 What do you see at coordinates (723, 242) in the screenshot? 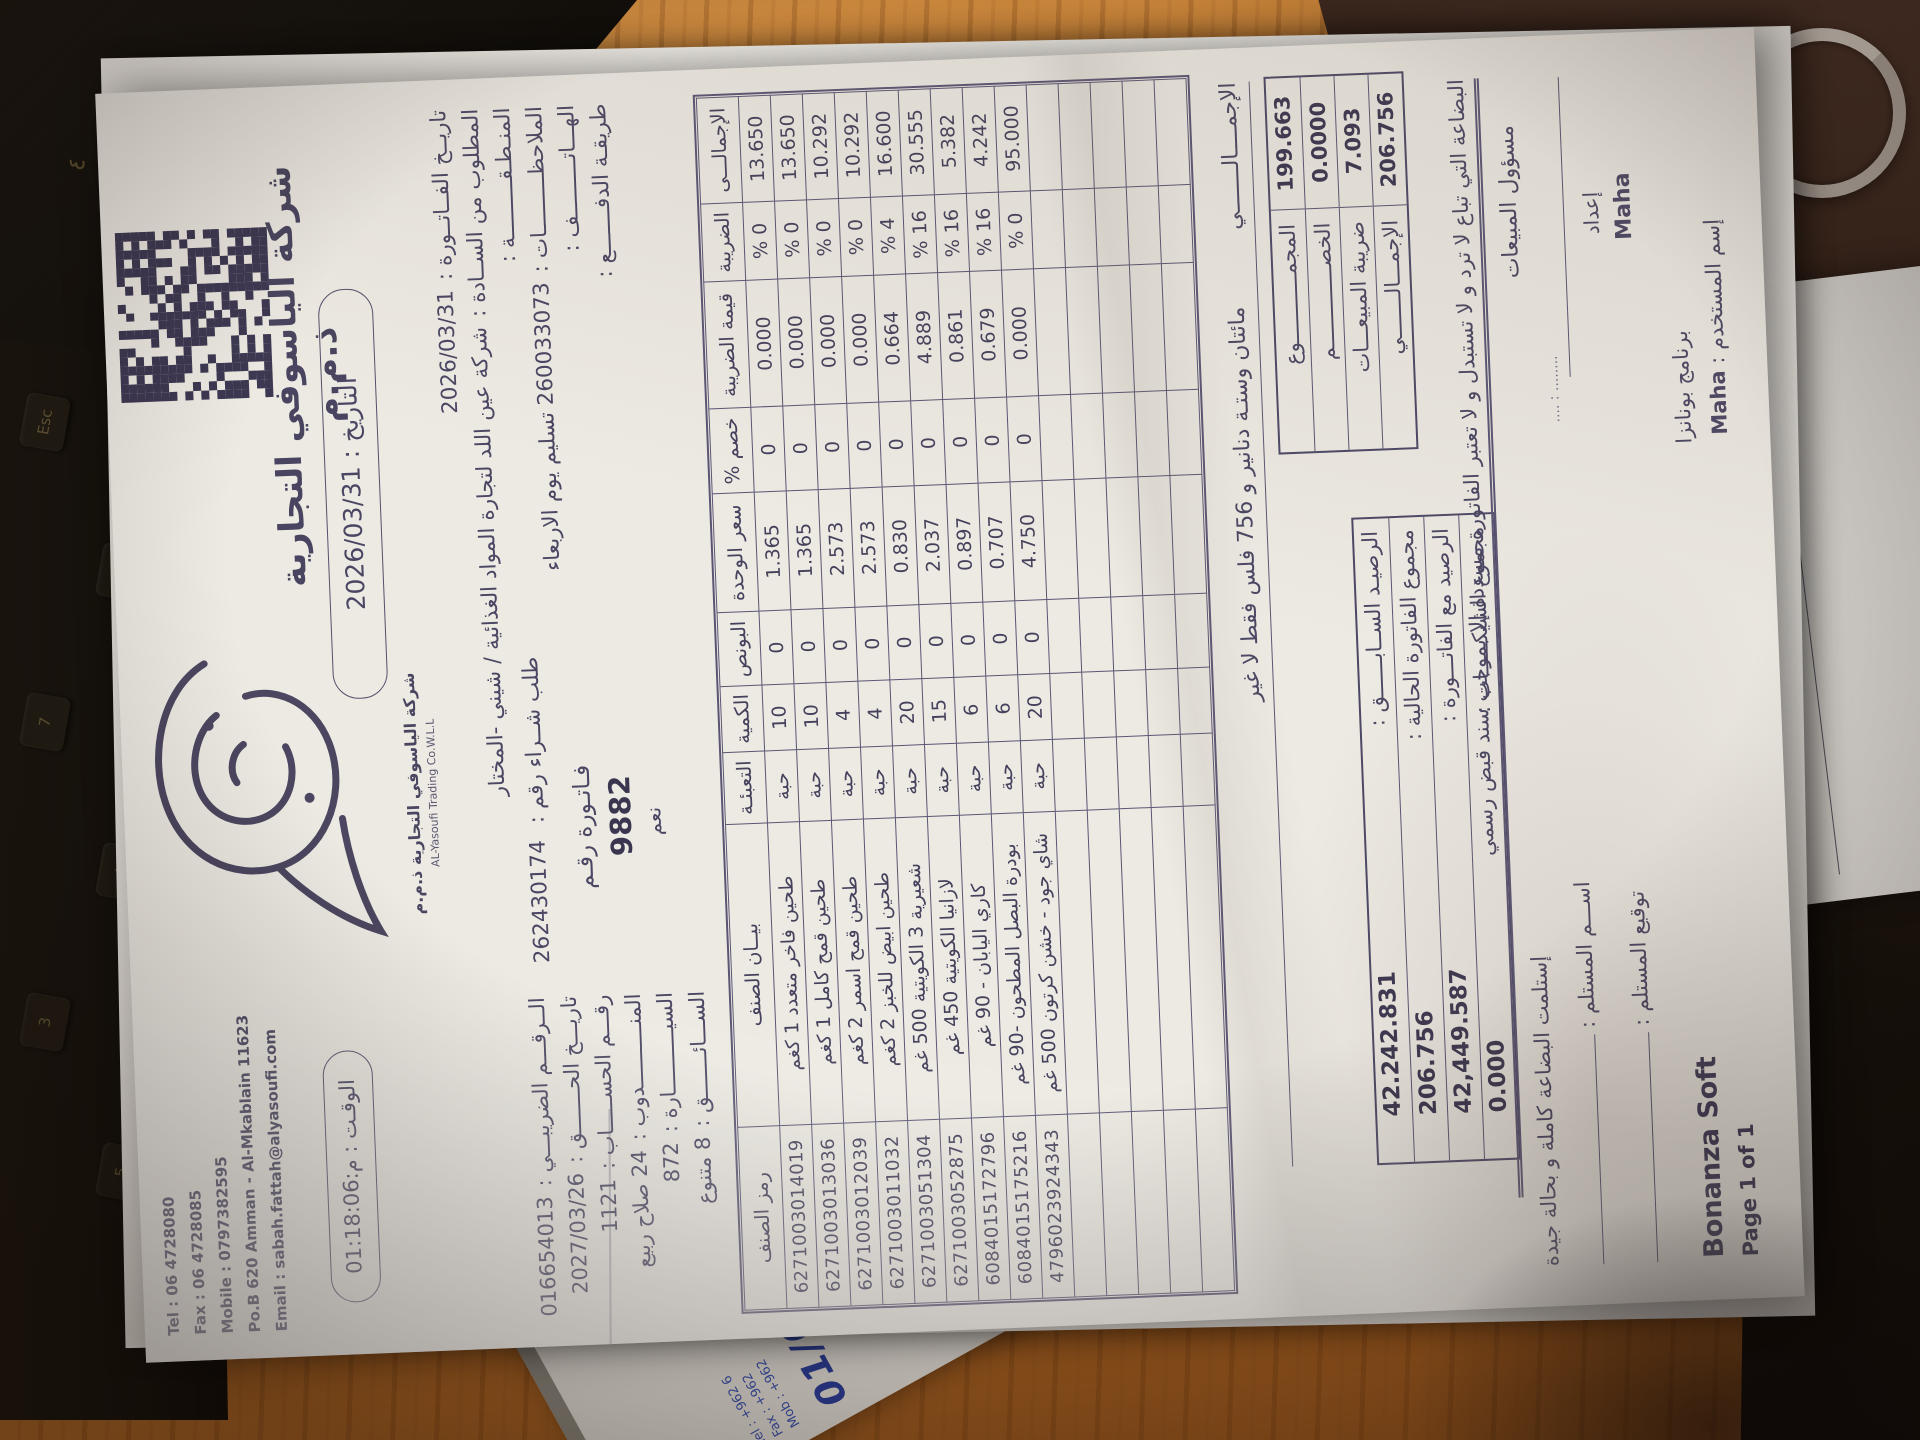
I see `column-header: الضريبة` at bounding box center [723, 242].